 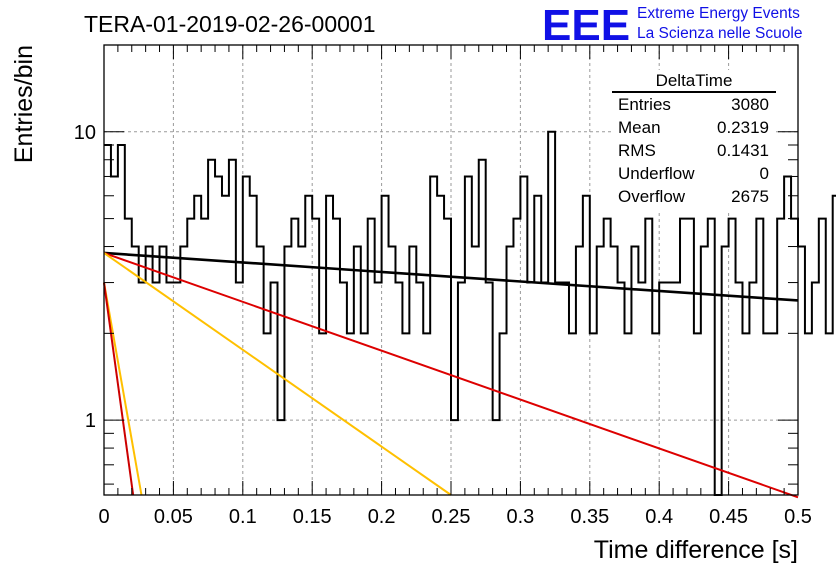 I want to click on x-axis-label: Time difference [s], so click(x=696, y=550).